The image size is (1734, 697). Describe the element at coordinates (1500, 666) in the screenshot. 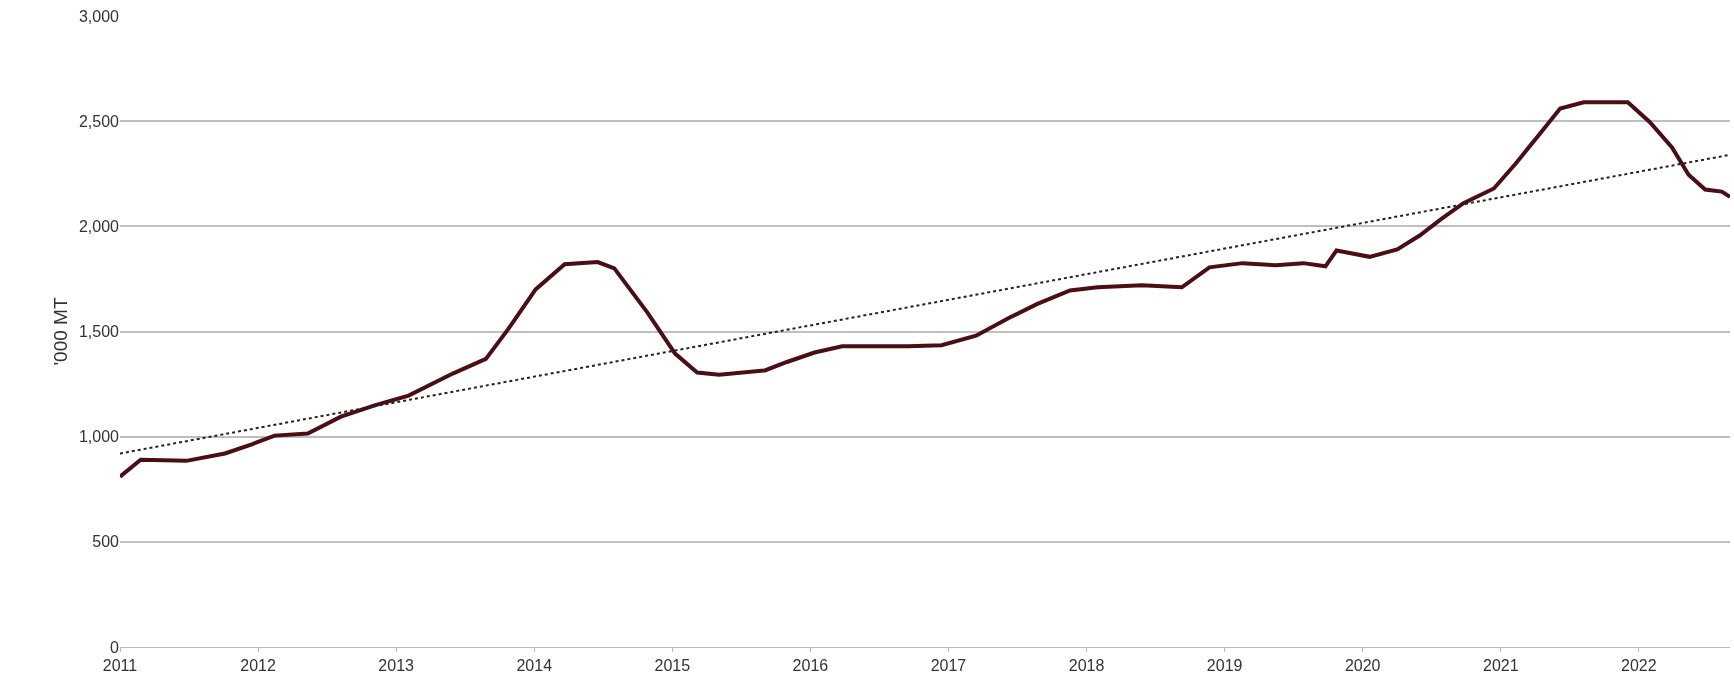

I see `x-tick-label: 2021` at that location.